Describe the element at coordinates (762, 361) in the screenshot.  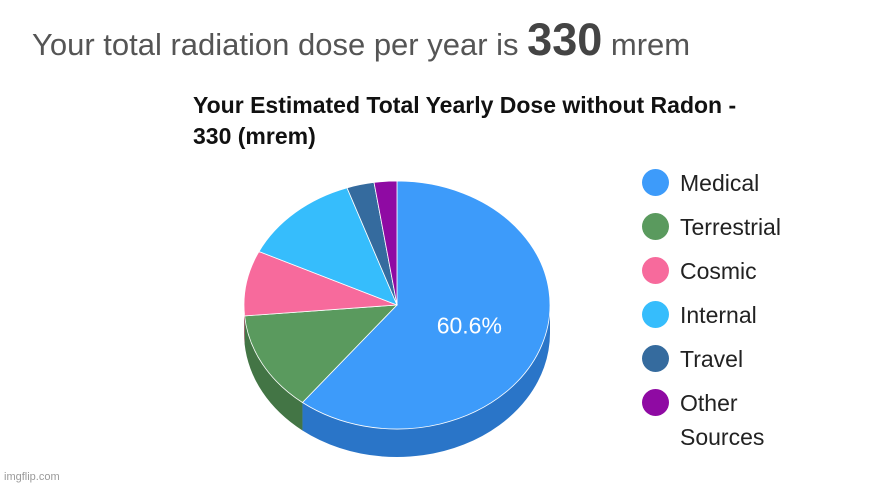
I see `legend-item-travel: Travel` at that location.